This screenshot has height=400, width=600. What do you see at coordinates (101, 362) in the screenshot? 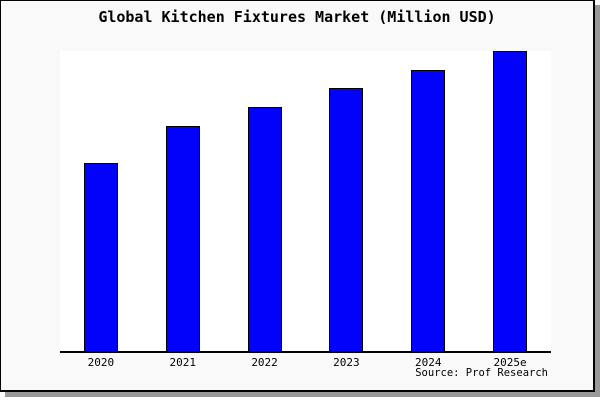
I see `x-tick-label-2020: 2020` at bounding box center [101, 362].